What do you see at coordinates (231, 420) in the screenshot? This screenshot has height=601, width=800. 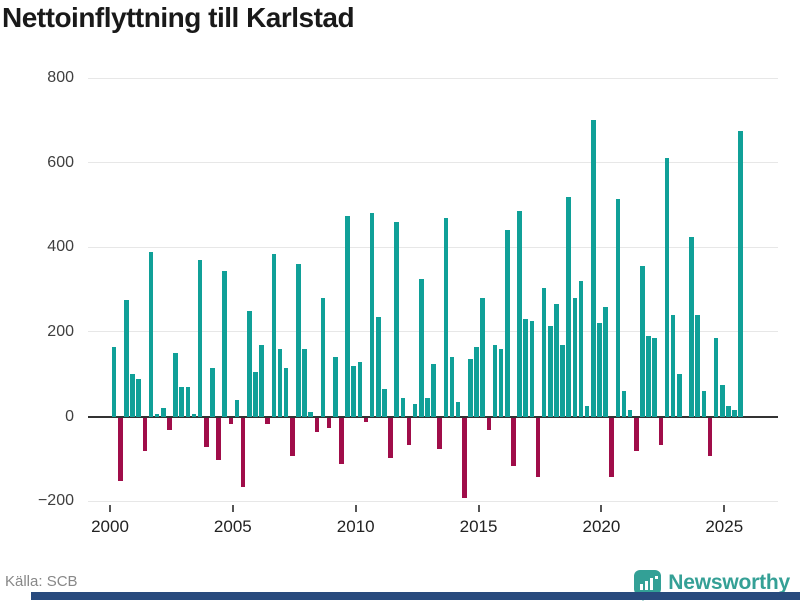 I see `bar-2004-Q4` at bounding box center [231, 420].